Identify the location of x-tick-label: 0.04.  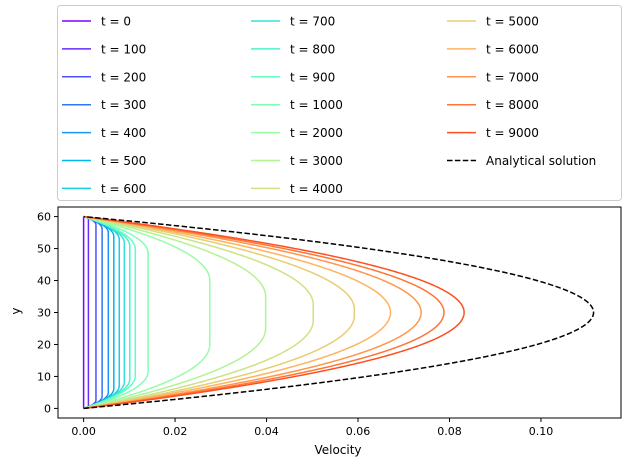
(266, 431).